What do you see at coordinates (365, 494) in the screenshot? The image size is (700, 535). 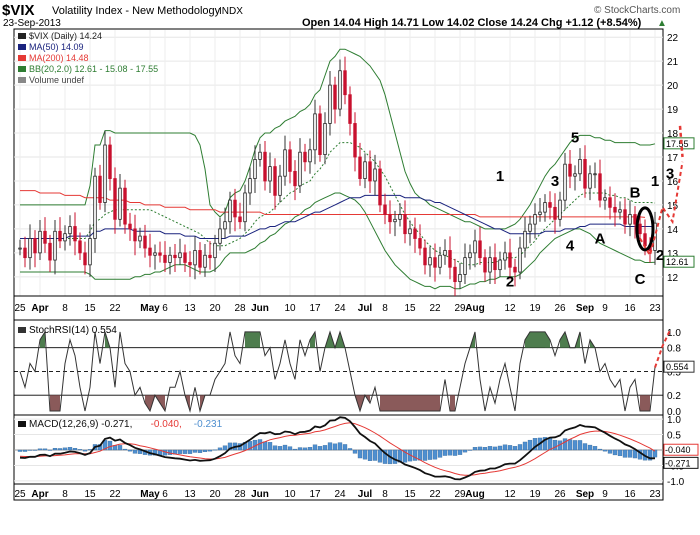 I see `macd-x-tick-label: Jul` at bounding box center [365, 494].